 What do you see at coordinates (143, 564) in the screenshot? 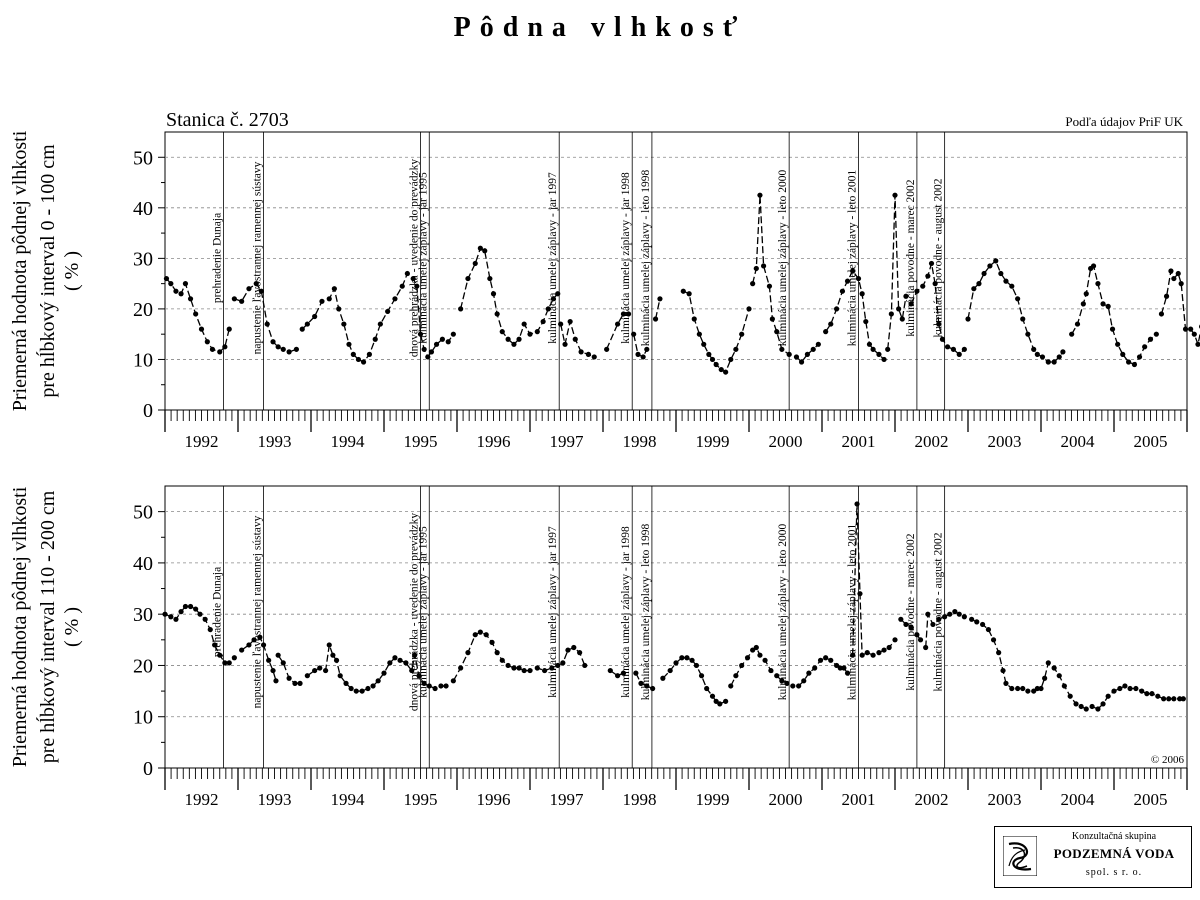
I see `c2-y-tick-label: 40` at bounding box center [143, 564].